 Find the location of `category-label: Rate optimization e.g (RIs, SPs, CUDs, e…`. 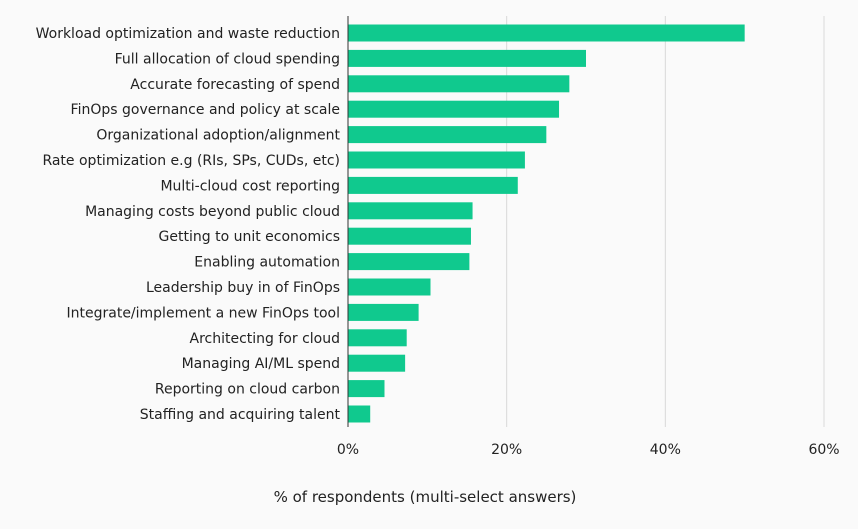

category-label: Rate optimization e.g (RIs, SPs, CUDs, e… is located at coordinates (191, 161).